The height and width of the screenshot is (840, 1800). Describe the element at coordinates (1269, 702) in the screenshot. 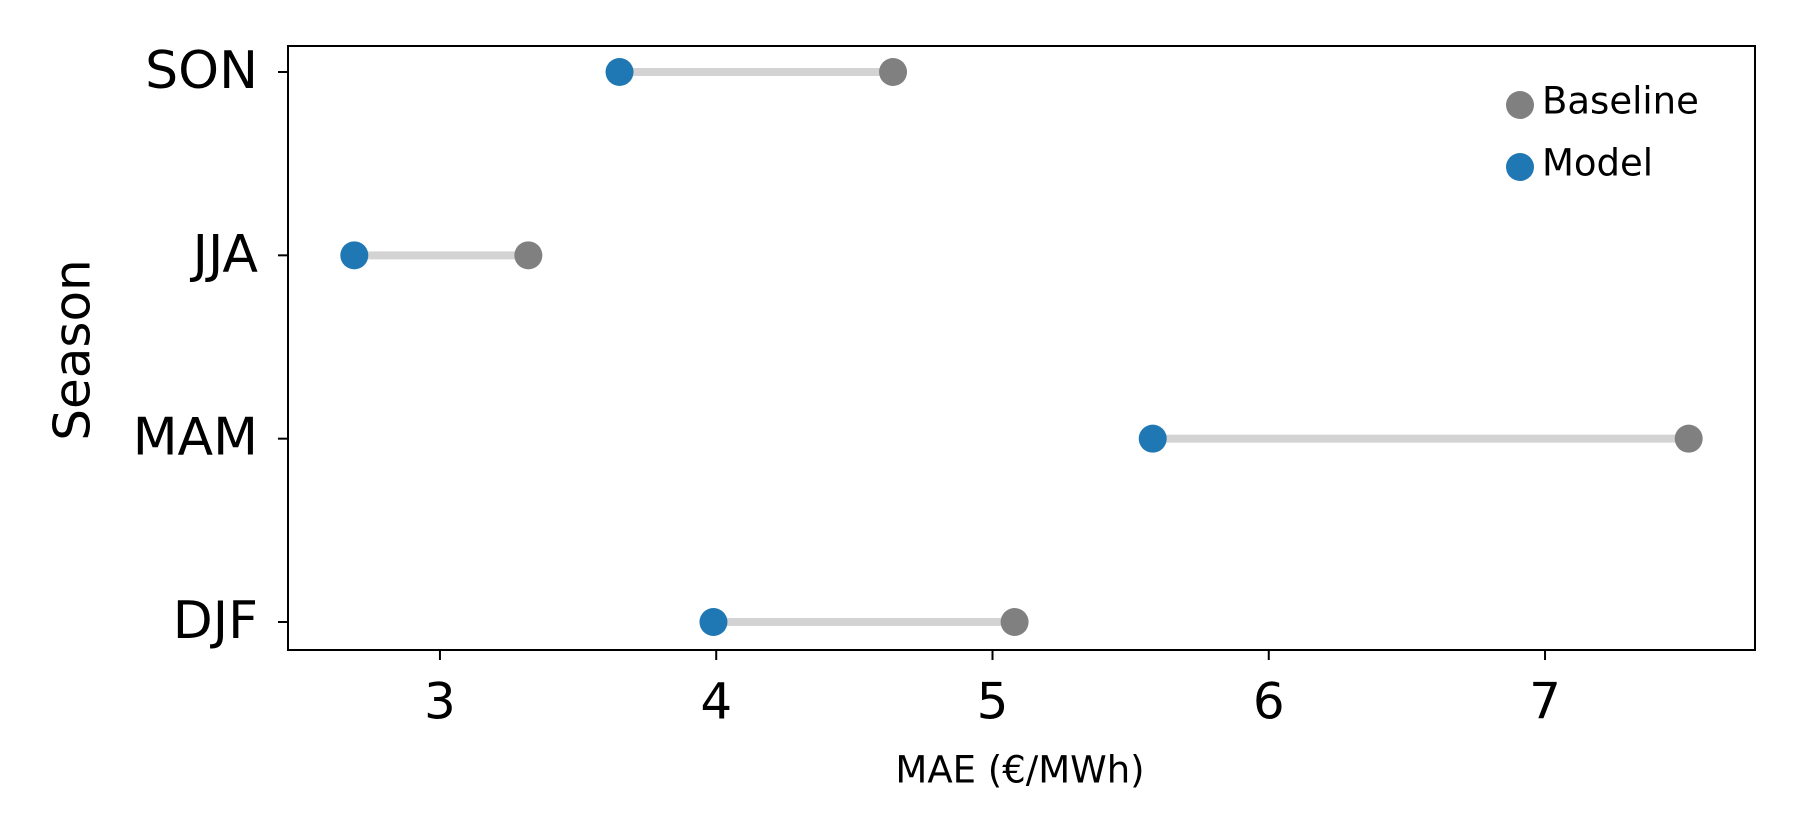

I see `x-tick-label: 6` at that location.